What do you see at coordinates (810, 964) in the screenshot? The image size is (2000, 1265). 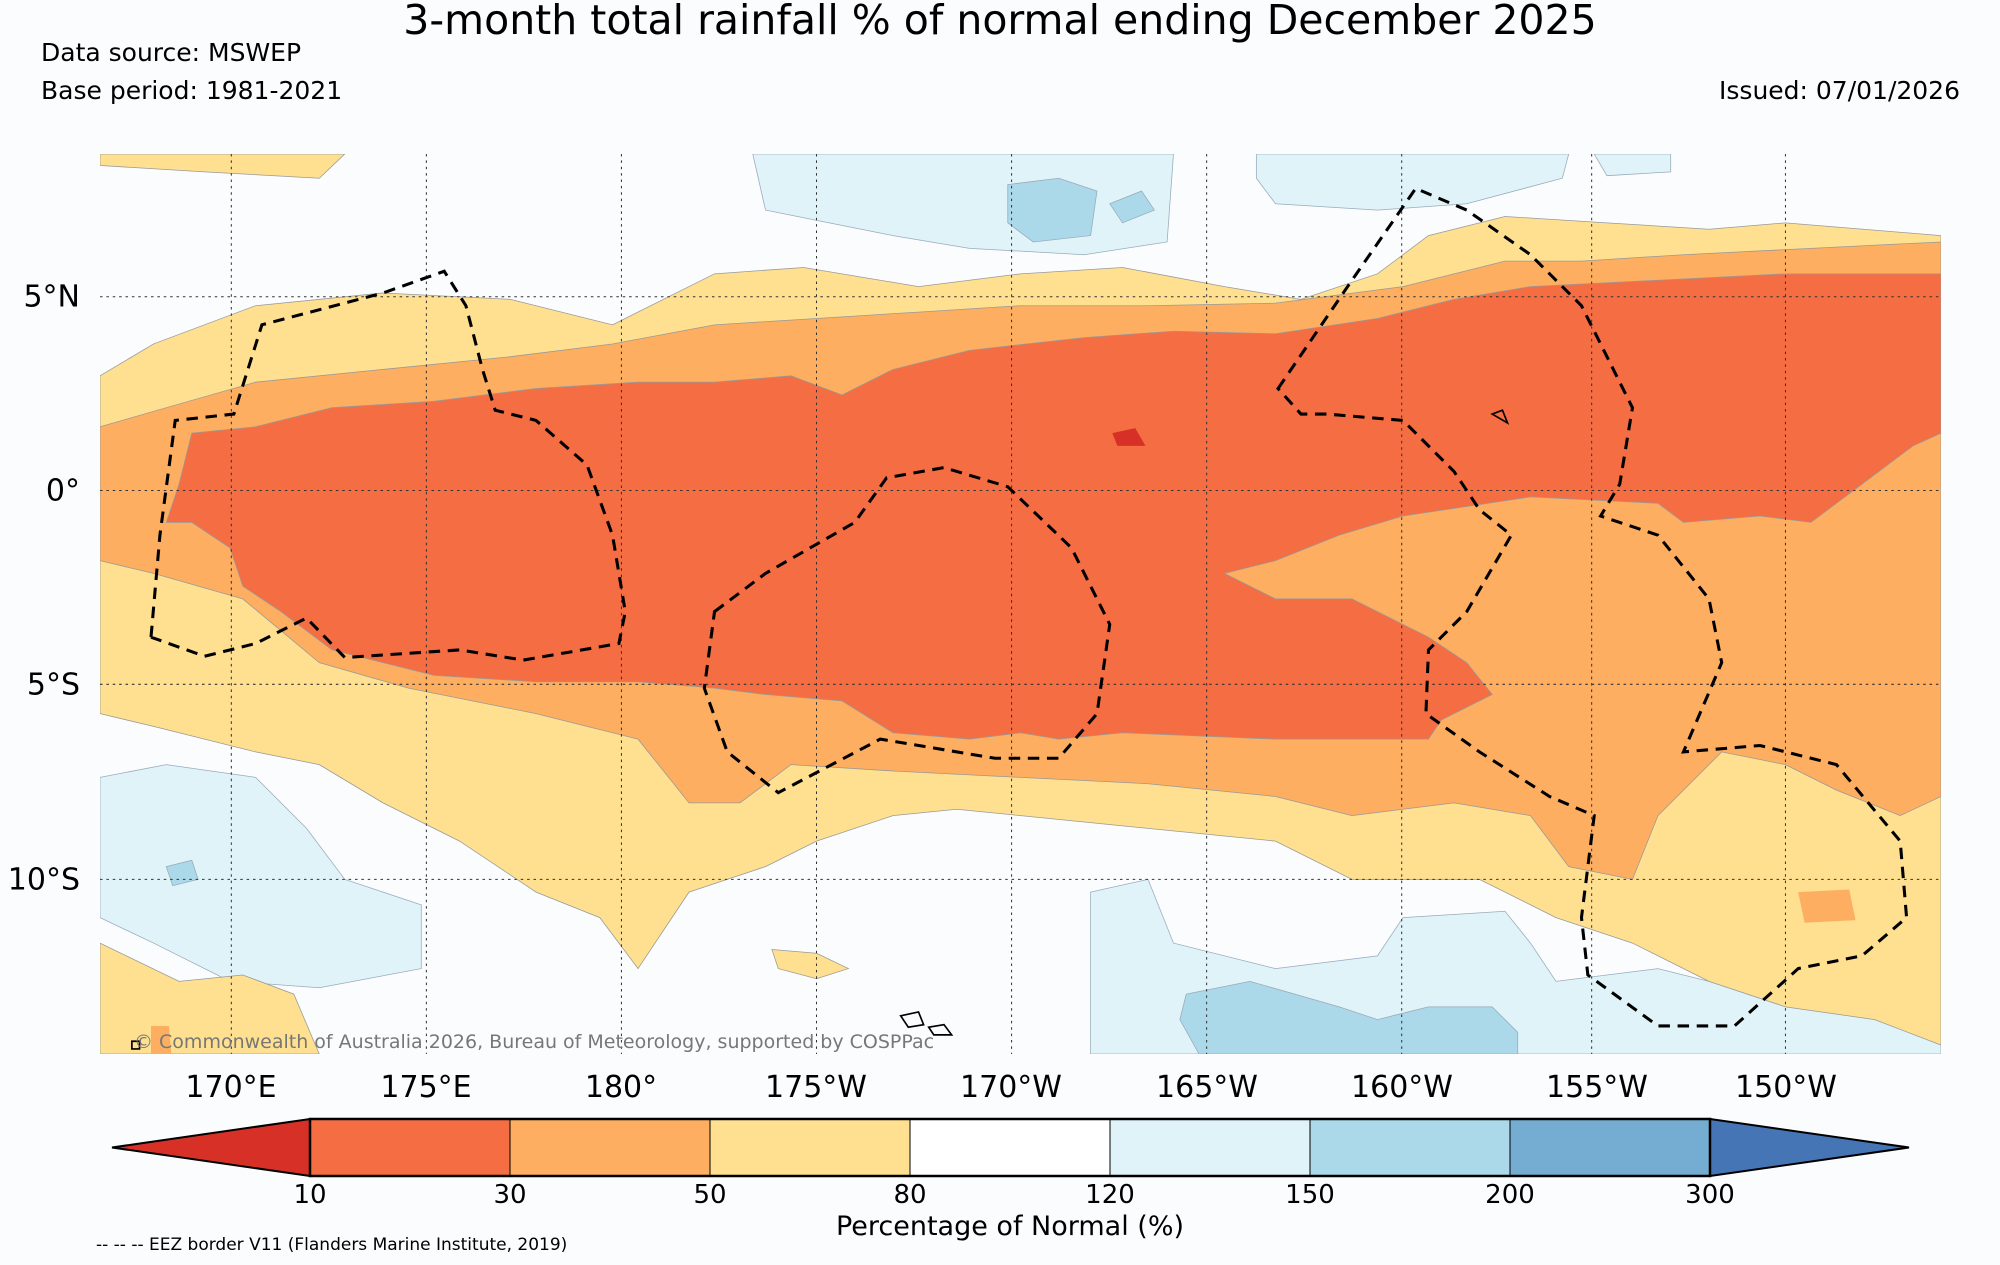 I see `rainfall-50-80-patch` at bounding box center [810, 964].